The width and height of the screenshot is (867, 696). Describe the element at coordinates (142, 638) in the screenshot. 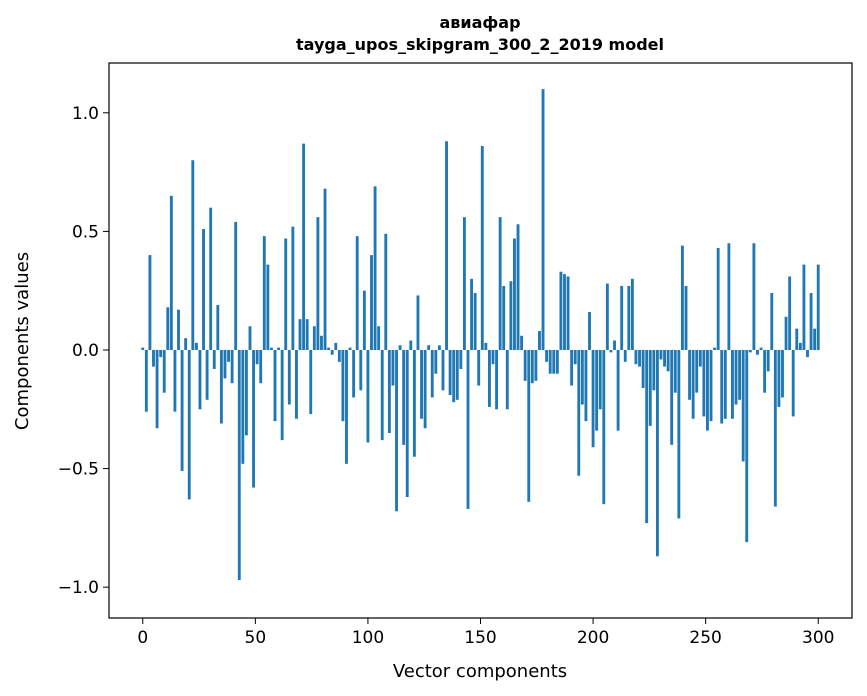

I see `x-tick-label: 0` at that location.